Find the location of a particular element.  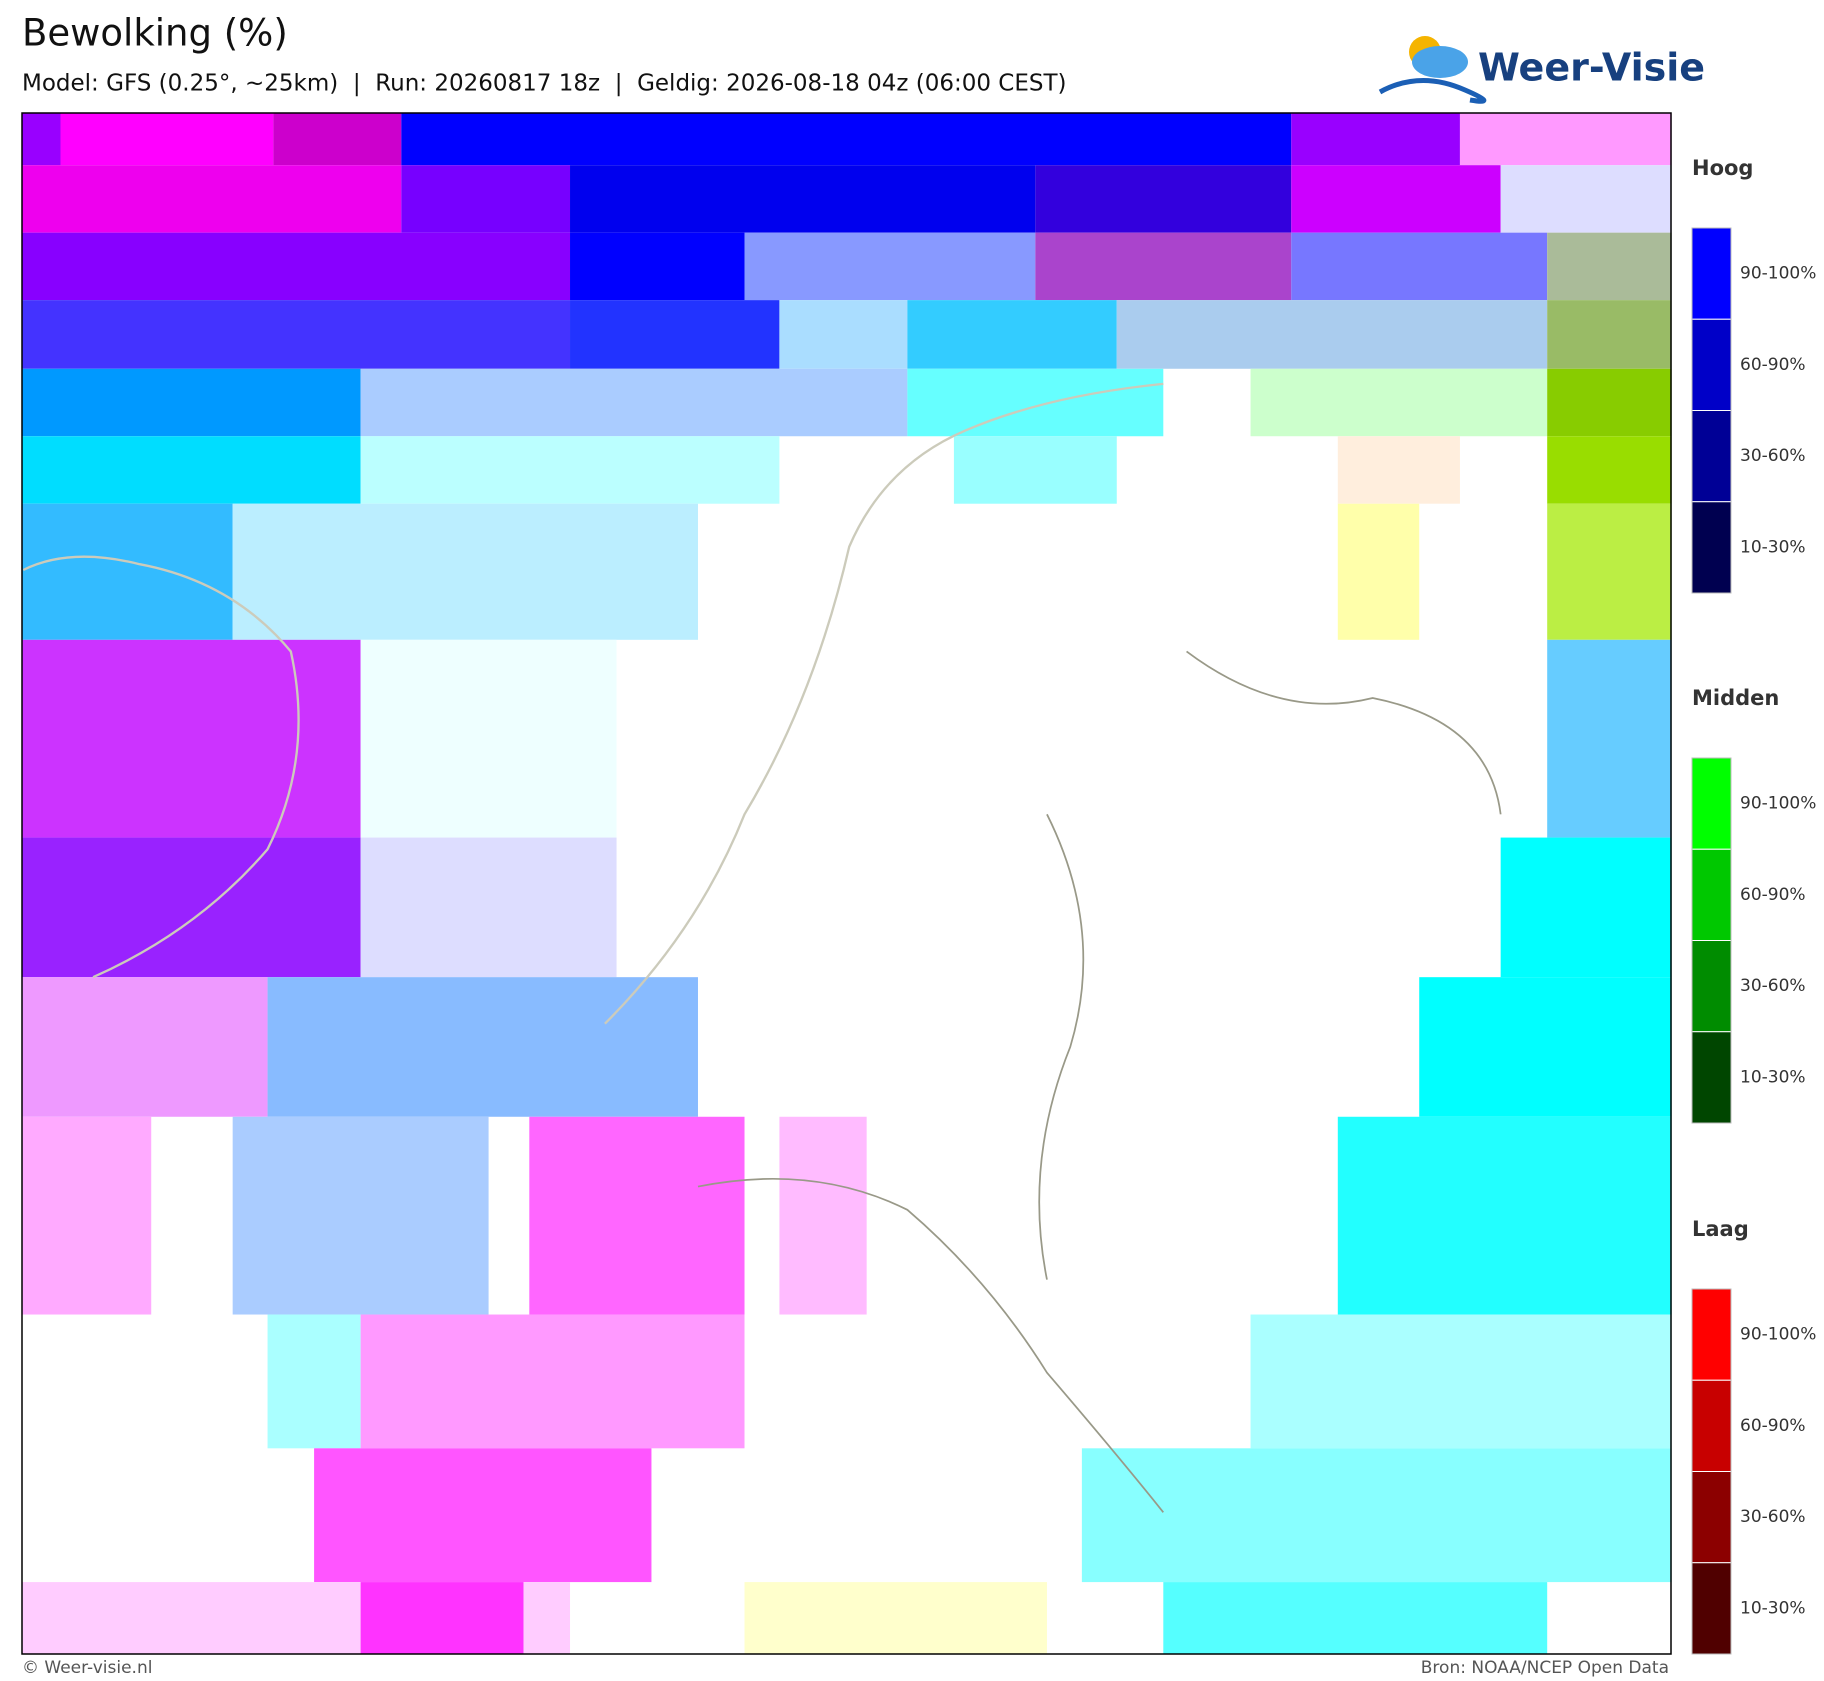

title: Bewolking (%) is located at coordinates (155, 33).